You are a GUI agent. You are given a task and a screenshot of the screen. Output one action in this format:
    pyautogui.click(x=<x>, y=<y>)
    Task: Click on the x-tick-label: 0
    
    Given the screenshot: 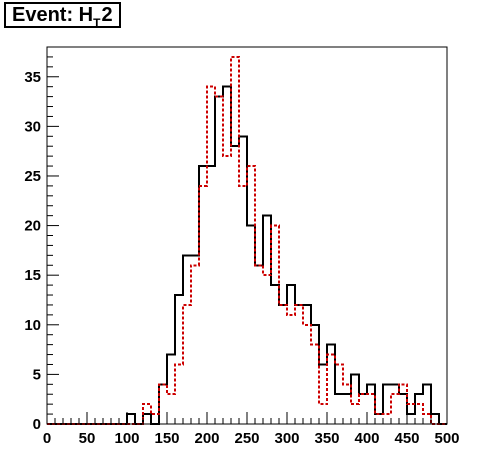 What is the action you would take?
    pyautogui.click(x=47, y=438)
    